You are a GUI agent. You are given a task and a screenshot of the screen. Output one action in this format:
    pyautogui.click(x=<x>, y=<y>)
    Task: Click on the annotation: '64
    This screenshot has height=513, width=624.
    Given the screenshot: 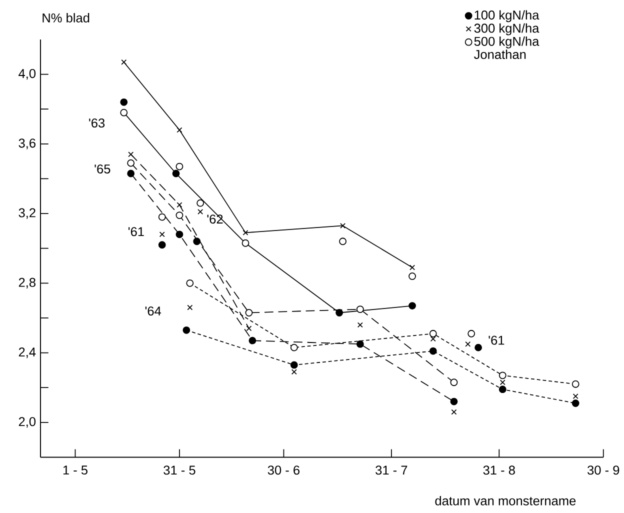 What is the action you would take?
    pyautogui.click(x=153, y=311)
    